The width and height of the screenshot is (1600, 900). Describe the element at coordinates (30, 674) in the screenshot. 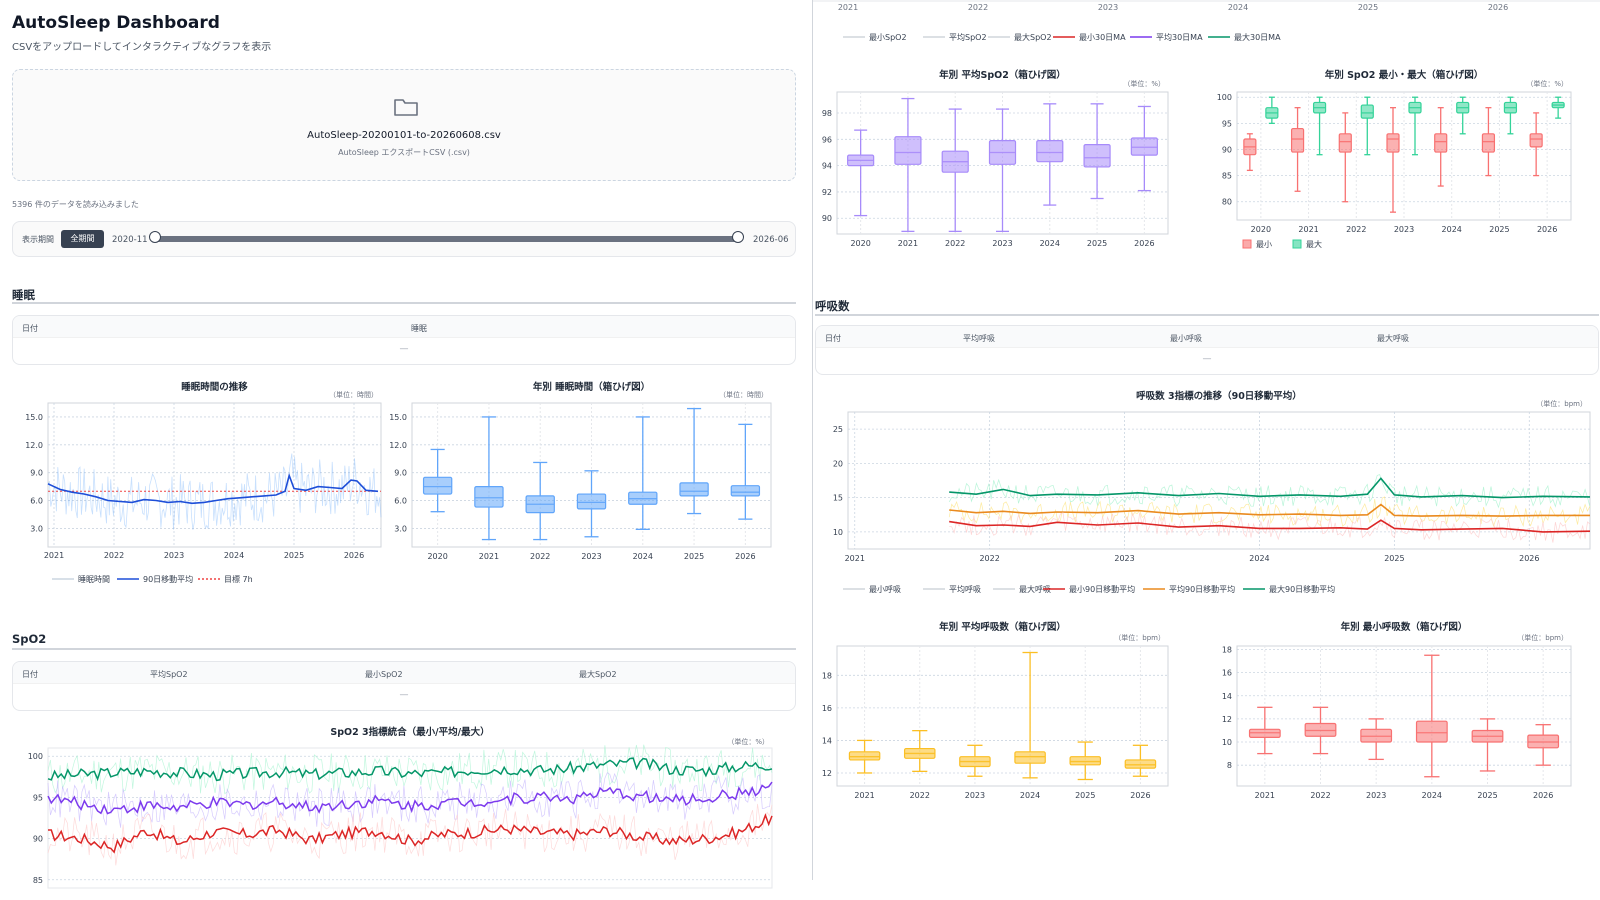

I see `spo2-col-date: 日付` at that location.